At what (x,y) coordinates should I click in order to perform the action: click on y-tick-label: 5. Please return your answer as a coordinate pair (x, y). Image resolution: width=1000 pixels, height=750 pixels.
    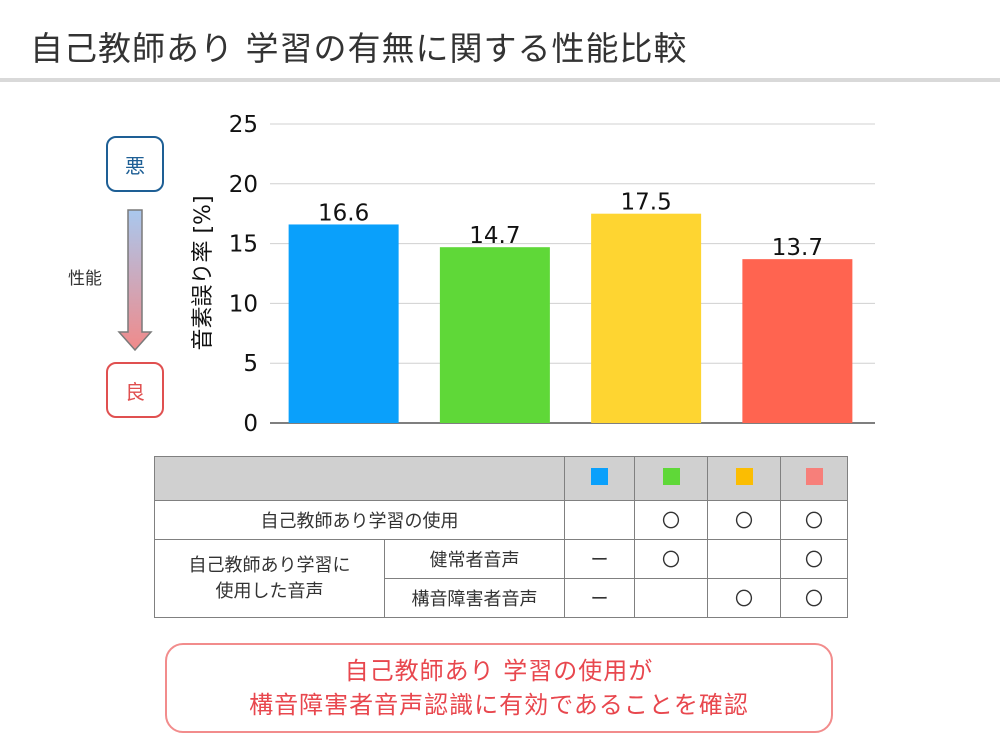
    Looking at the image, I should click on (250, 364).